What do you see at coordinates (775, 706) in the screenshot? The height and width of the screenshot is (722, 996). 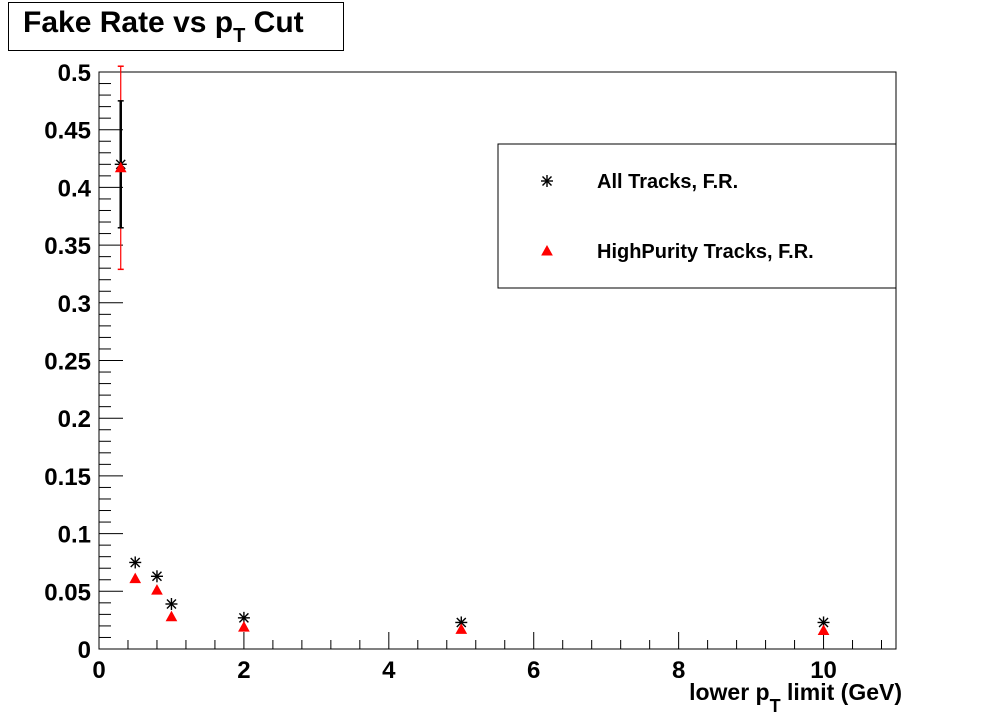 I see `x-axis-title-sub: T` at bounding box center [775, 706].